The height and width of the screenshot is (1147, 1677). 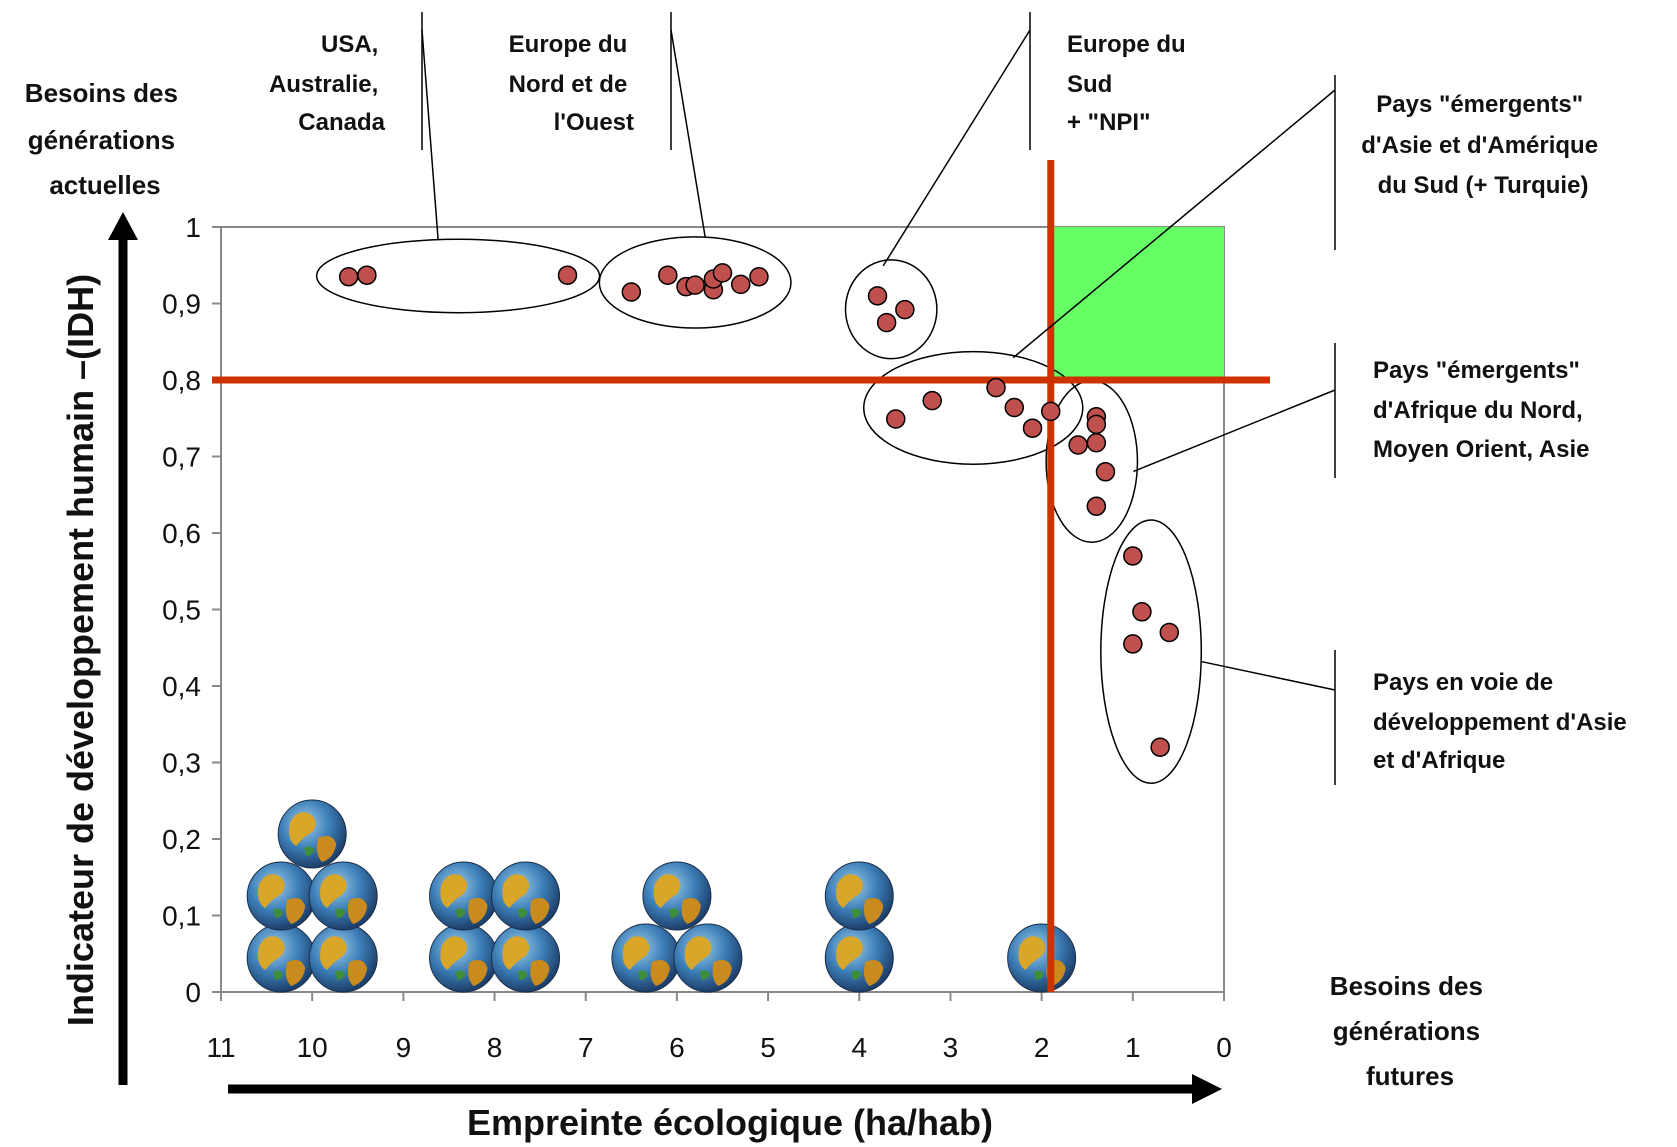 I want to click on group-label-usa: USA, Australie, Canada, so click(x=327, y=83).